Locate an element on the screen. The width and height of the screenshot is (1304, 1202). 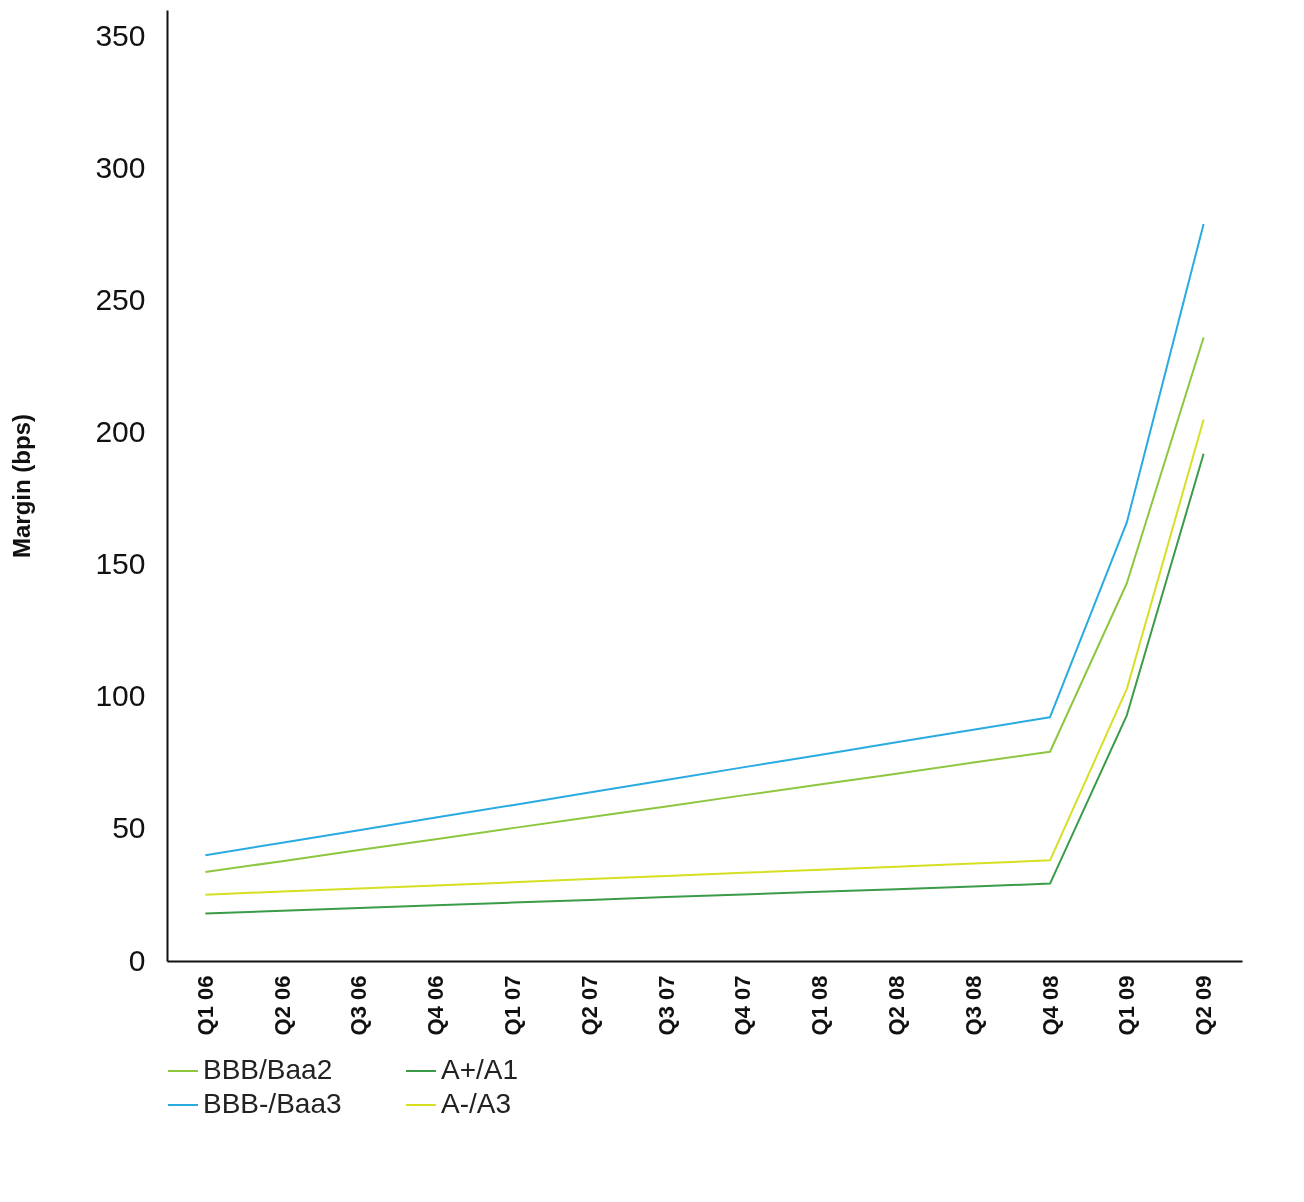
y-axis-title: Margin (bps) is located at coordinates (22, 486).